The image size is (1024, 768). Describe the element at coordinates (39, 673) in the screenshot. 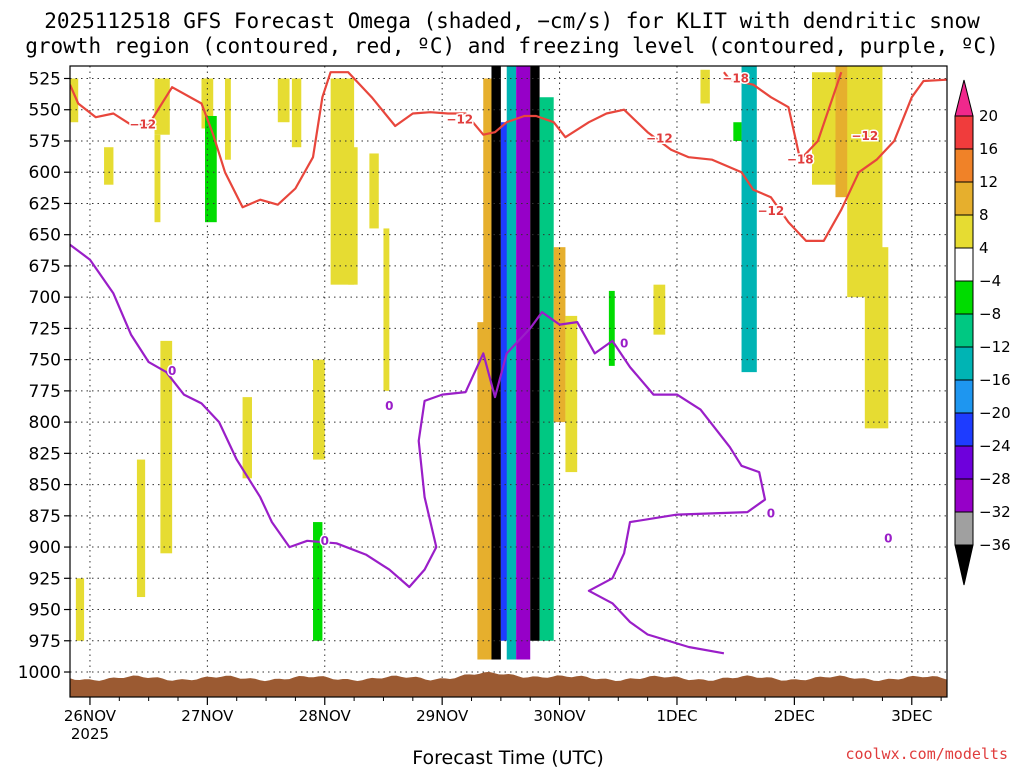

I see `y-tick-label-19: 1000` at that location.